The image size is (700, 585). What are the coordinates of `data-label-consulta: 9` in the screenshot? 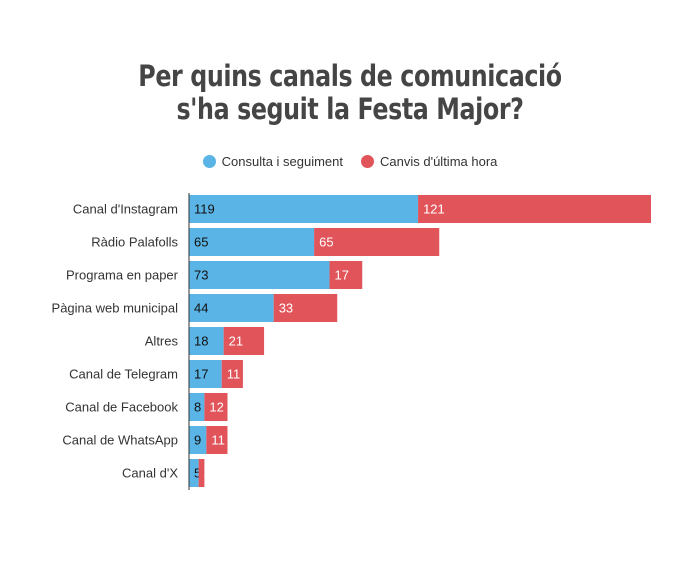 It's located at (197, 440).